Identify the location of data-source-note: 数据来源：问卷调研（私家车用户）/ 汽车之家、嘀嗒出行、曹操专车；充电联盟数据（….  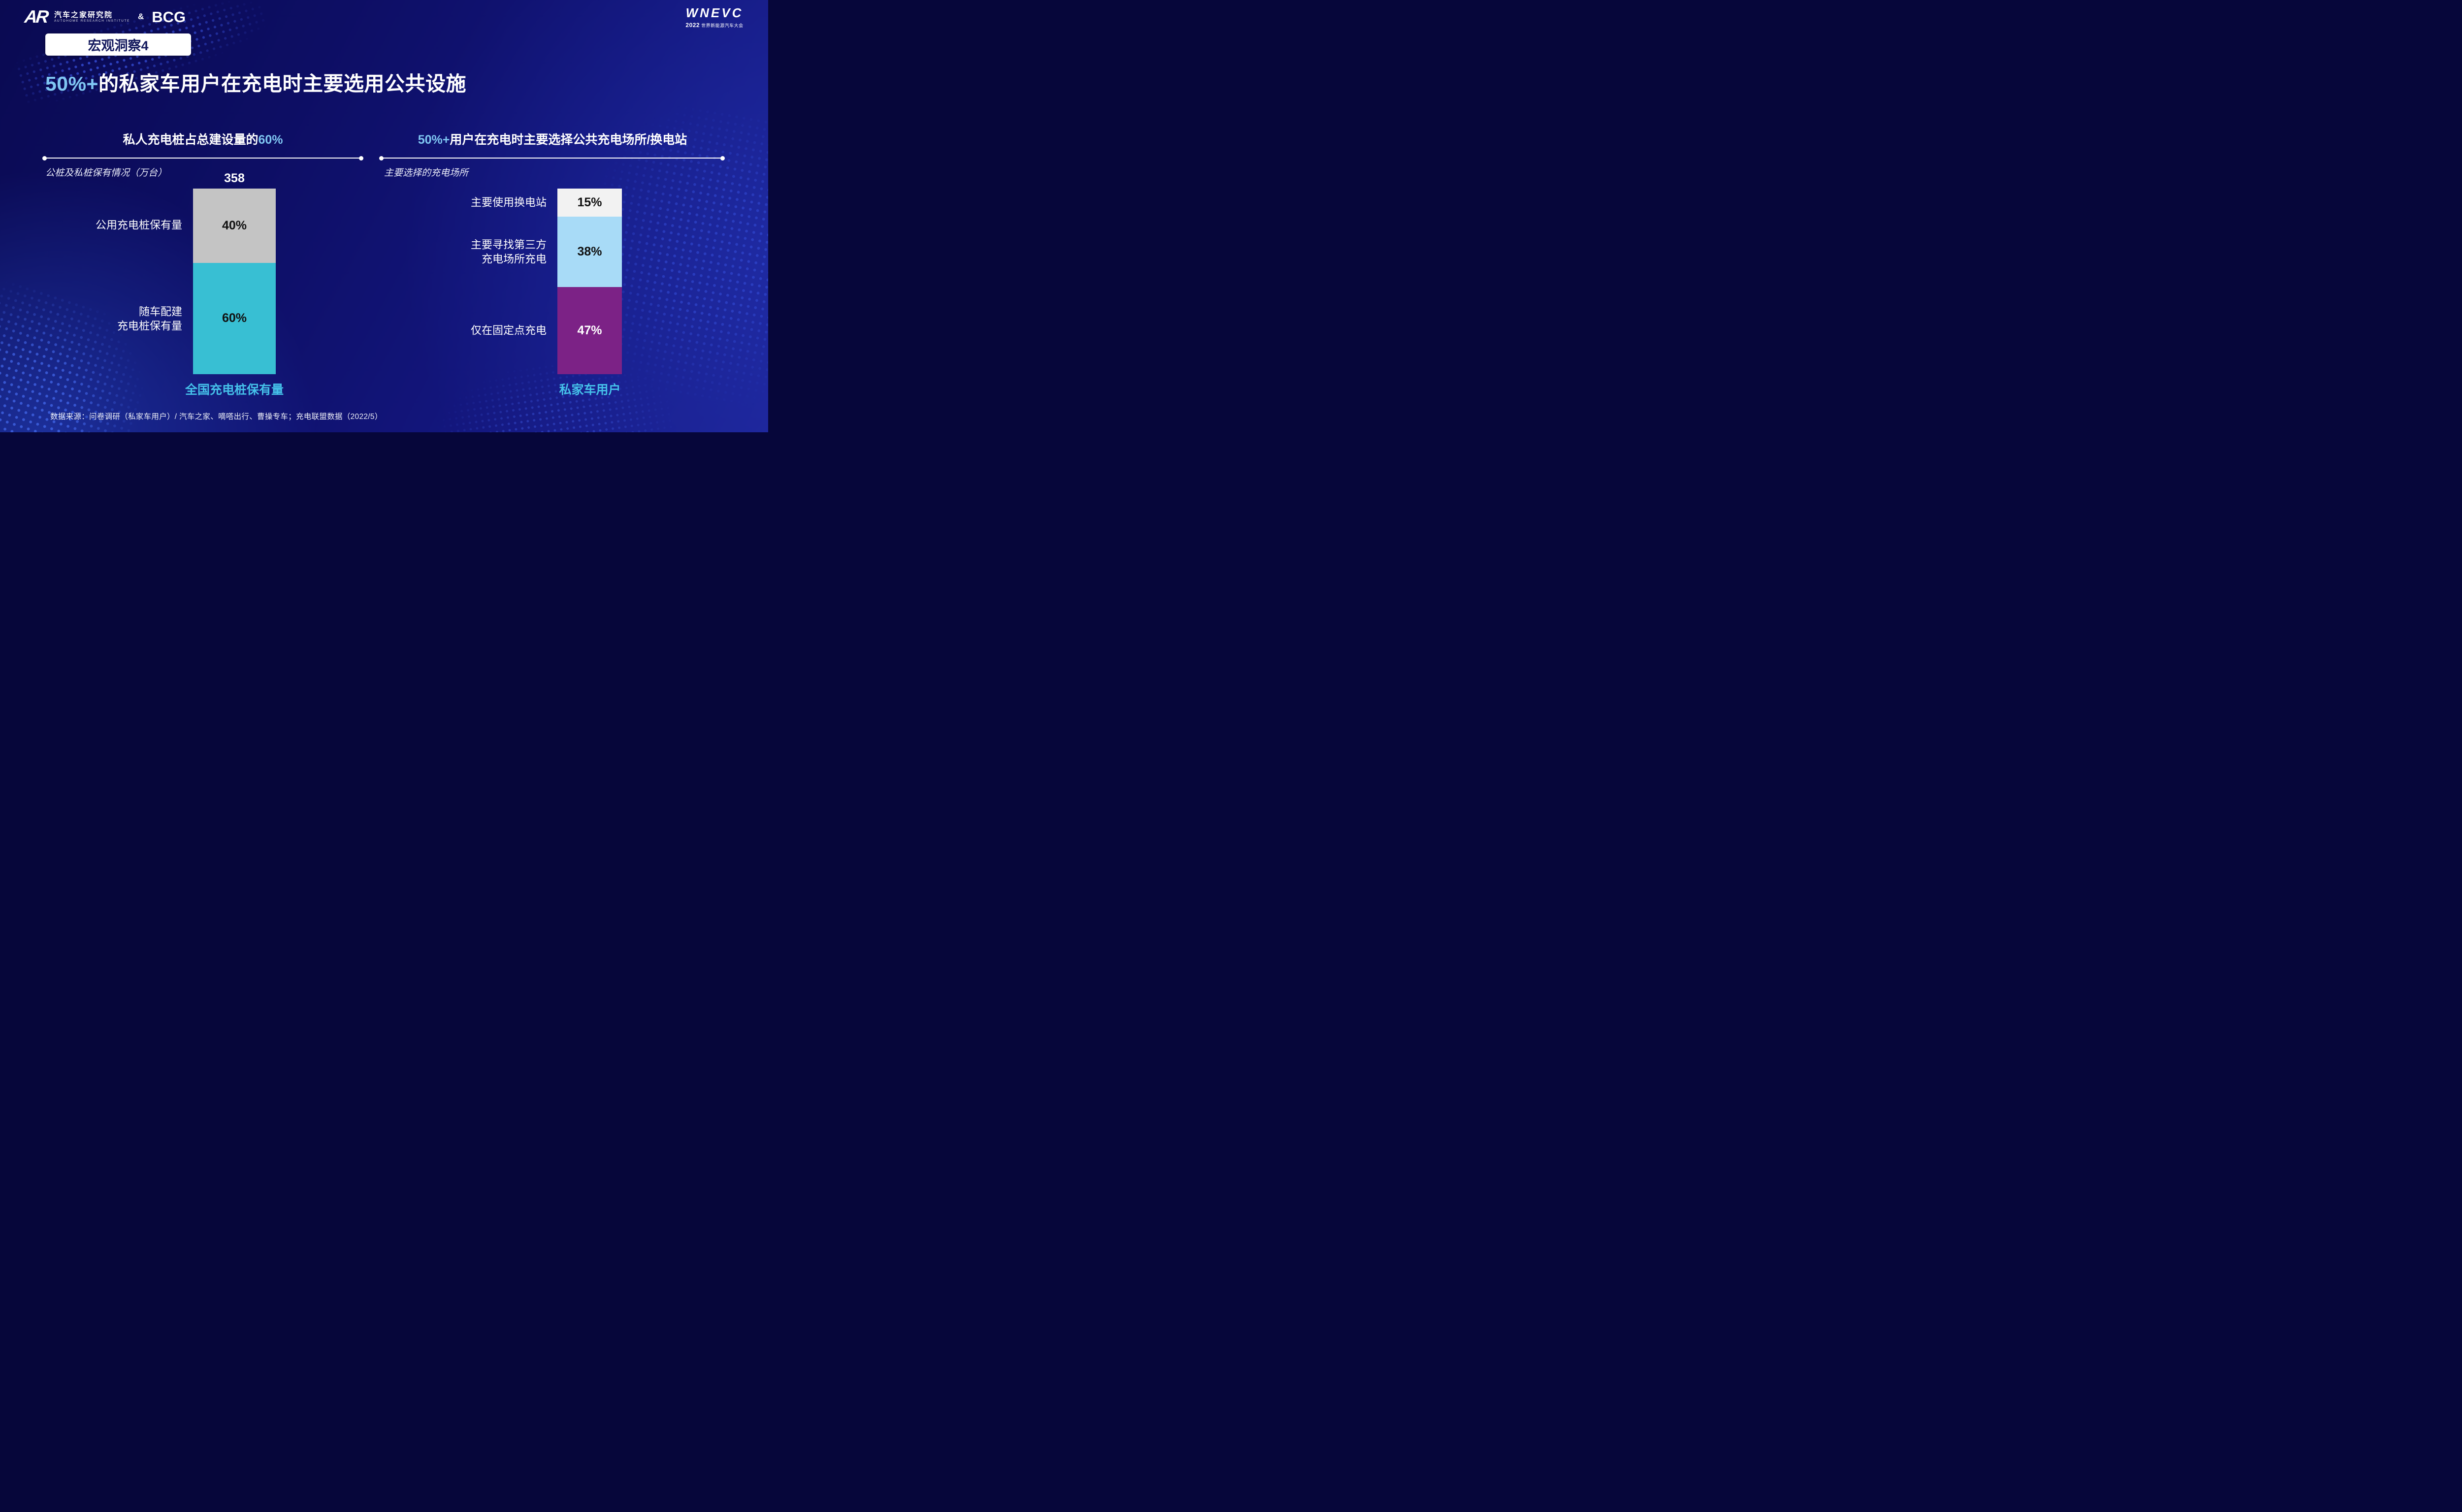
(216, 417).